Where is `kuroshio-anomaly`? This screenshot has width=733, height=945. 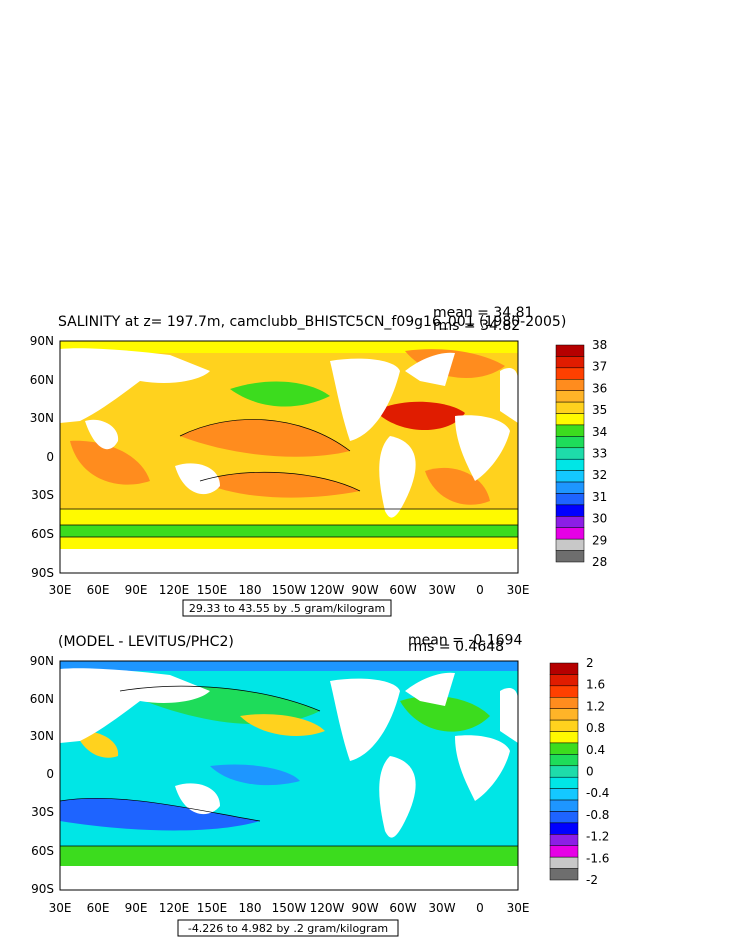 kuroshio-anomaly is located at coordinates (282, 725).